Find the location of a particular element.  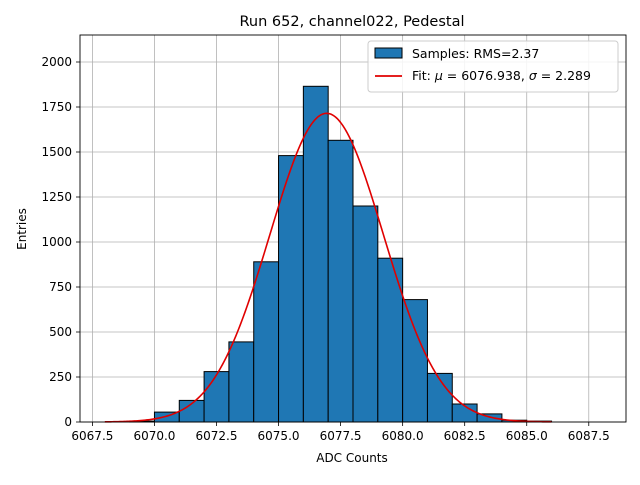

legend-sigma-value: = 2.289 is located at coordinates (564, 75).